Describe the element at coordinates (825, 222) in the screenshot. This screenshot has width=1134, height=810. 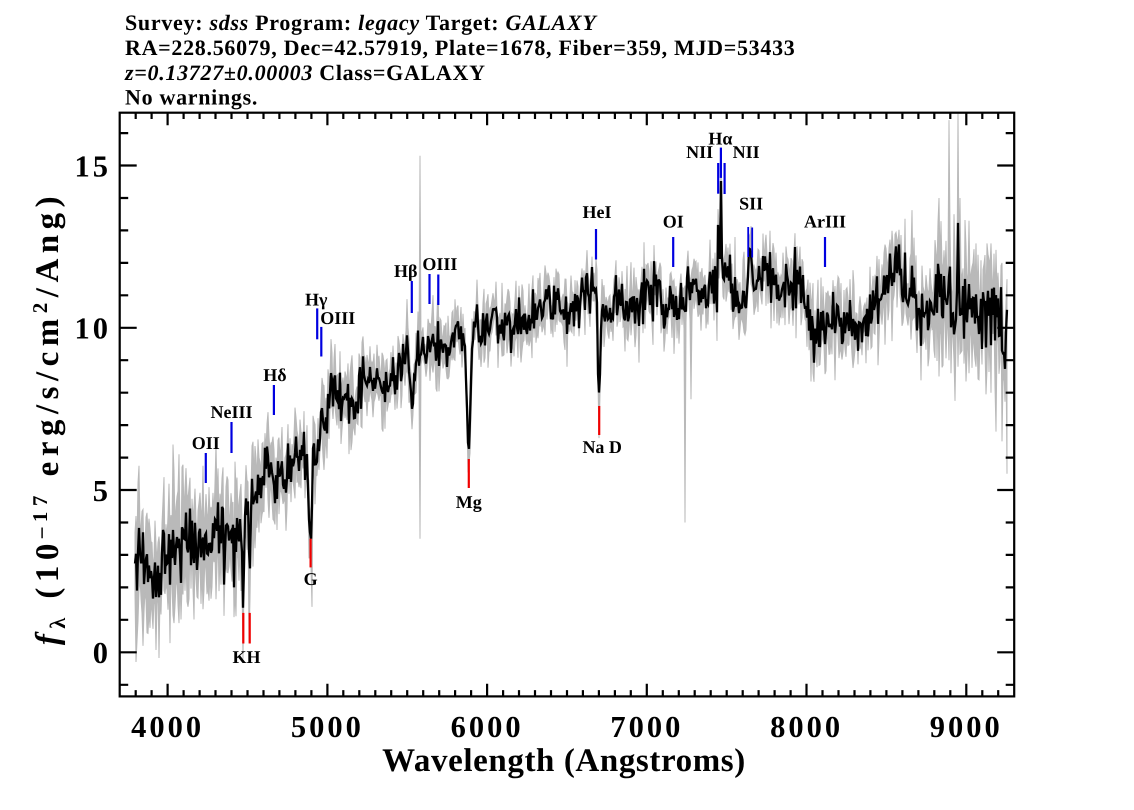
I see `svg-text: ArIII` at that location.